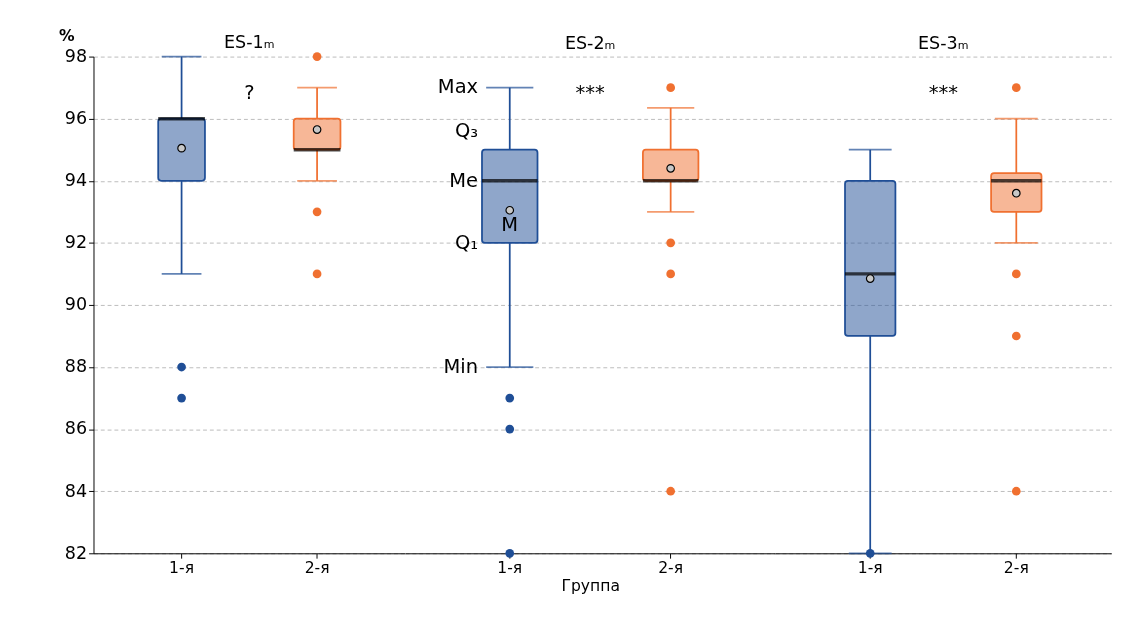 The image size is (1121, 639). I want to click on y-tick-label: 92, so click(76, 242).